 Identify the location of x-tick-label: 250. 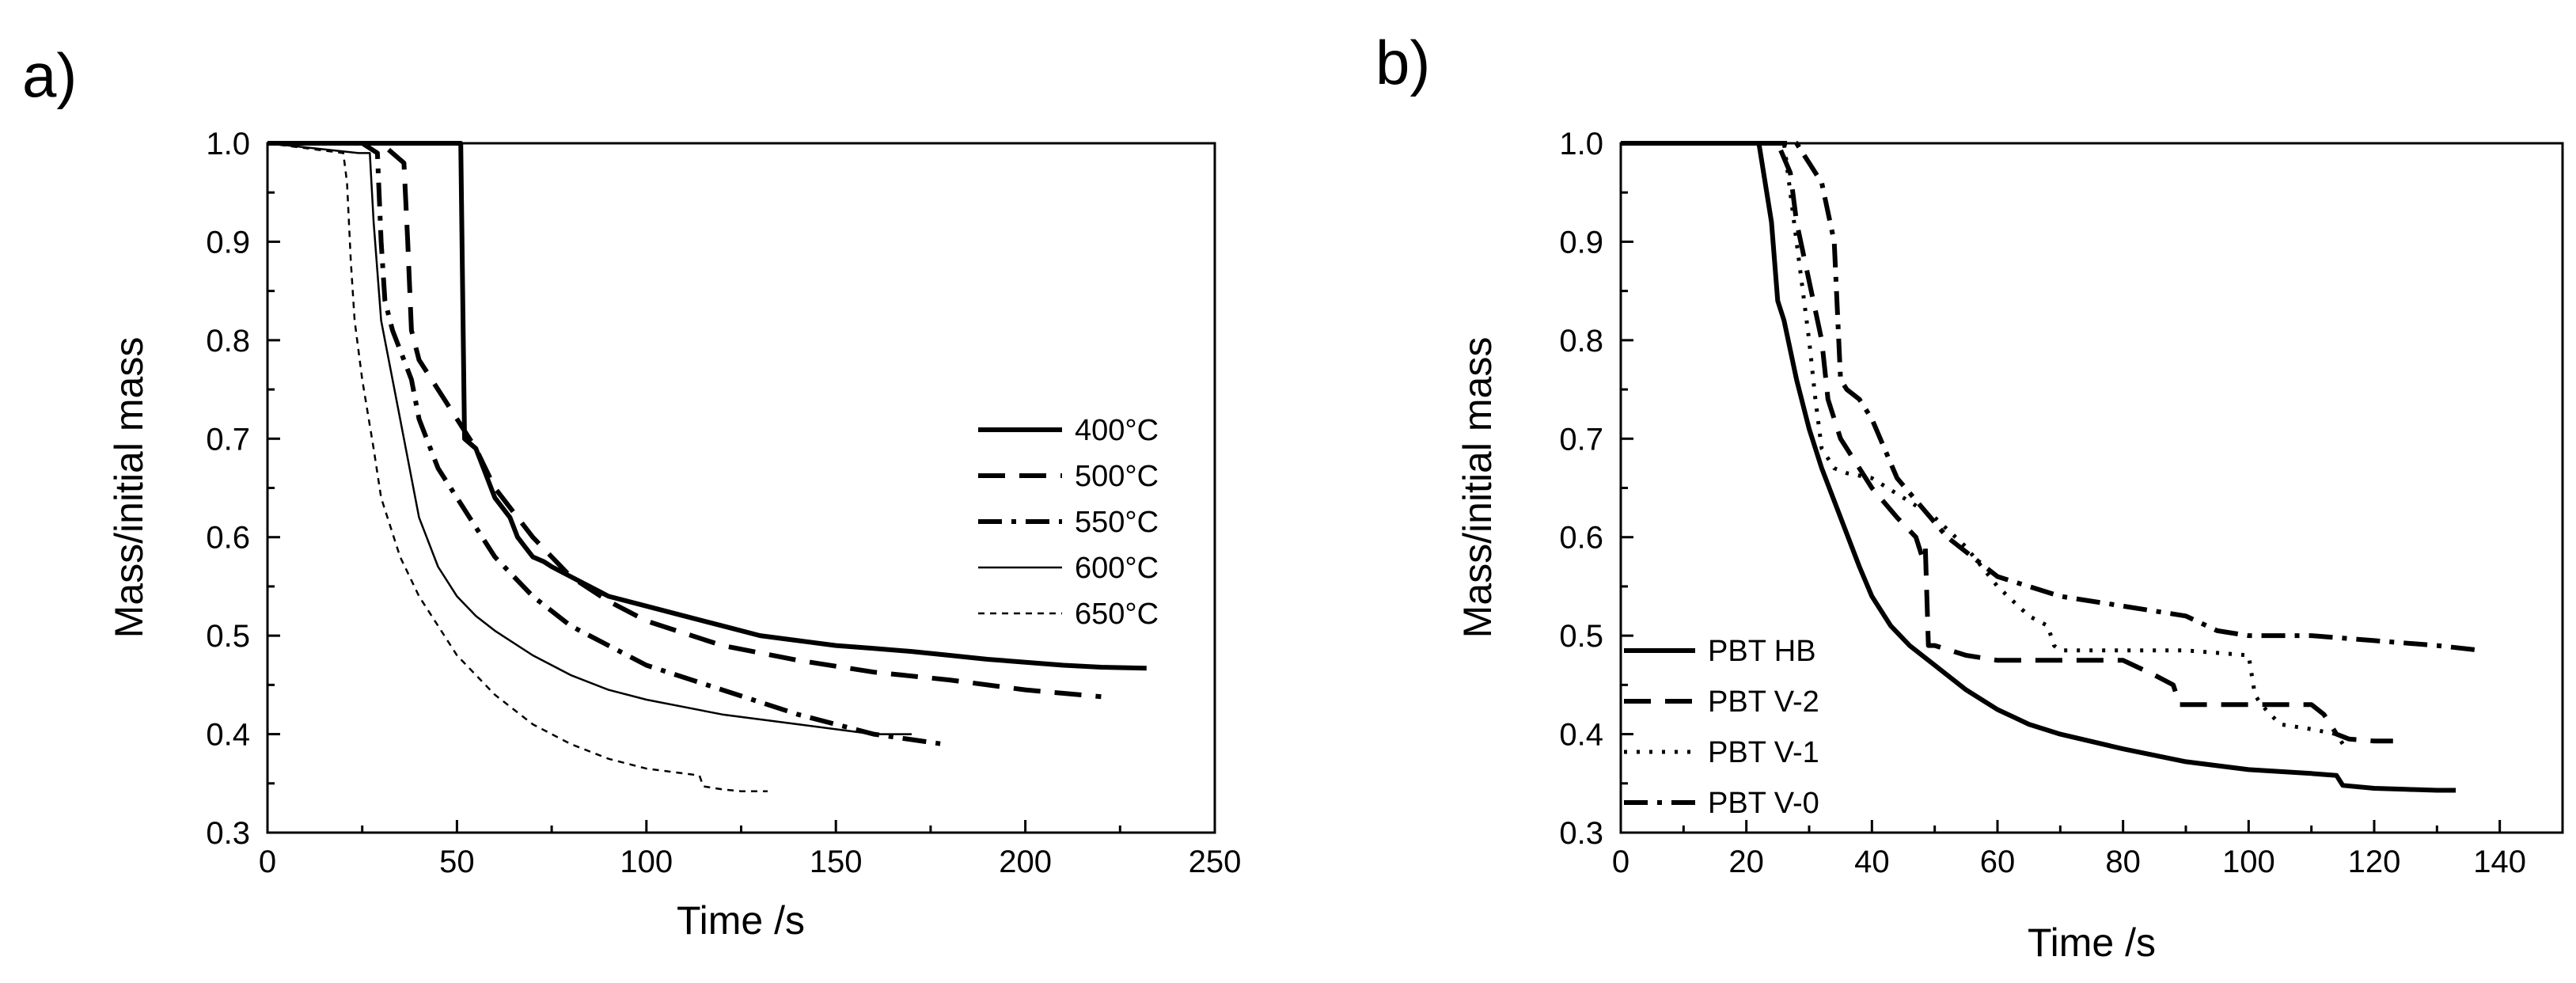
(1215, 861).